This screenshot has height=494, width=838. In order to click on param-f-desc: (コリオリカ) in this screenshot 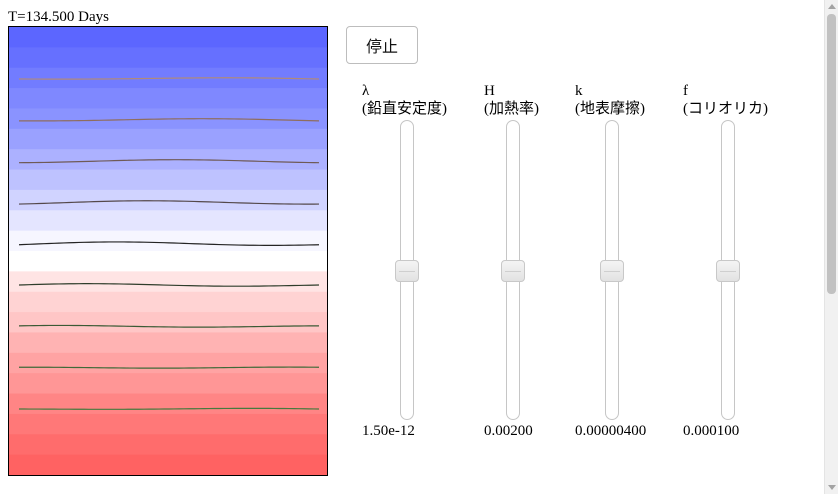, I will do `click(725, 109)`.